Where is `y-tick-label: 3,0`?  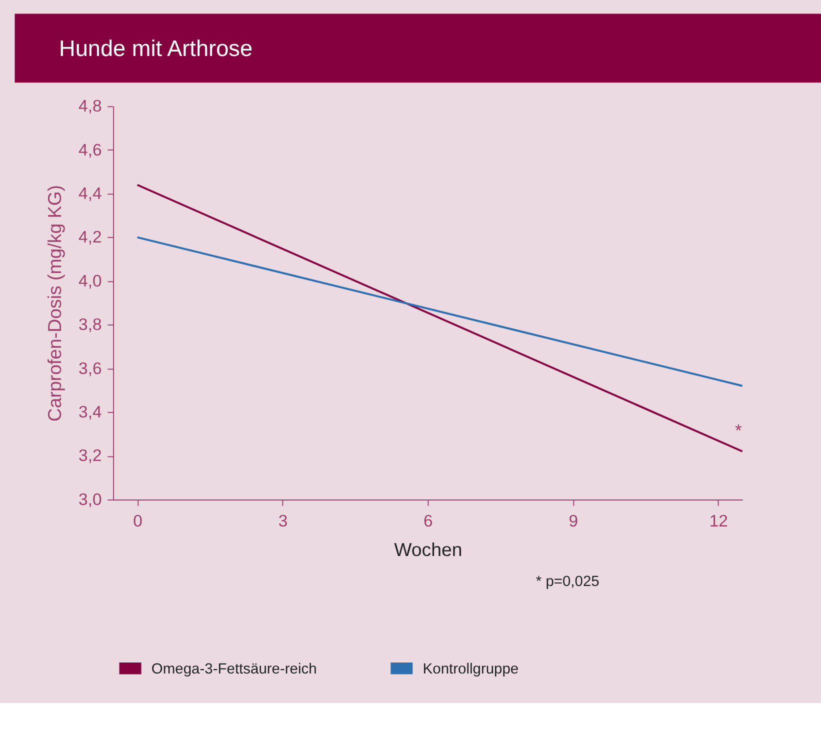
y-tick-label: 3,0 is located at coordinates (90, 499).